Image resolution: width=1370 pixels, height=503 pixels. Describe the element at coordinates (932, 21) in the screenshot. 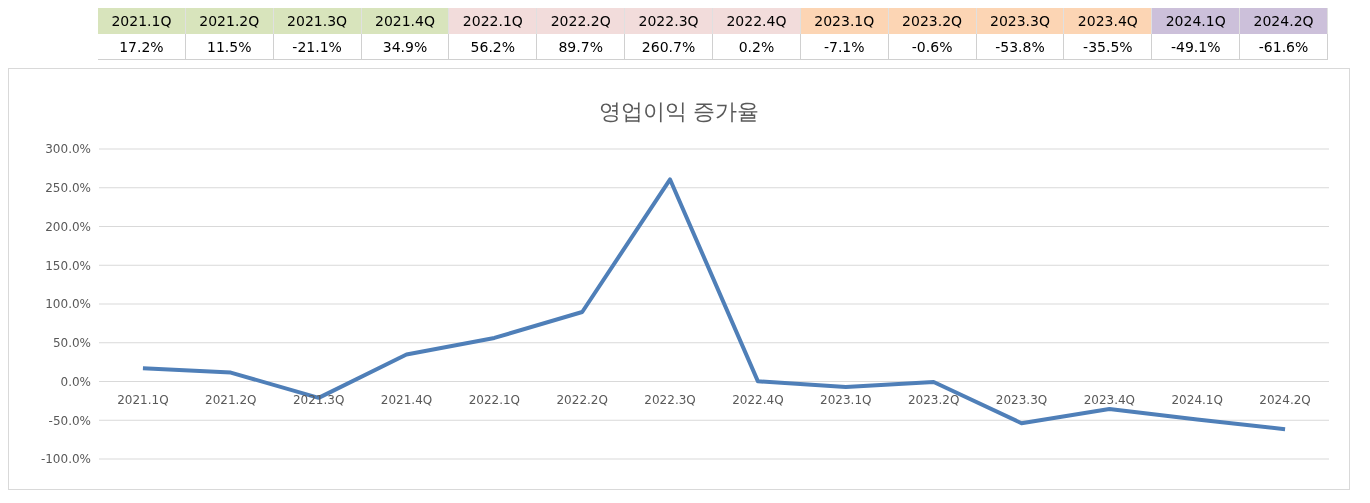

I see `category-label: 2023.2Q` at that location.